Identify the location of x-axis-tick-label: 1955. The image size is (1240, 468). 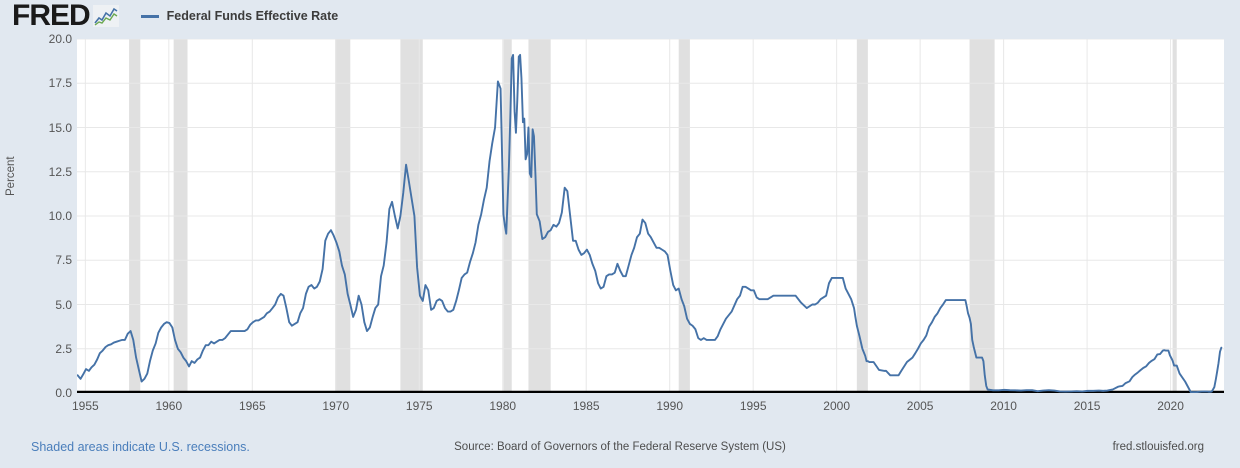
(85, 406).